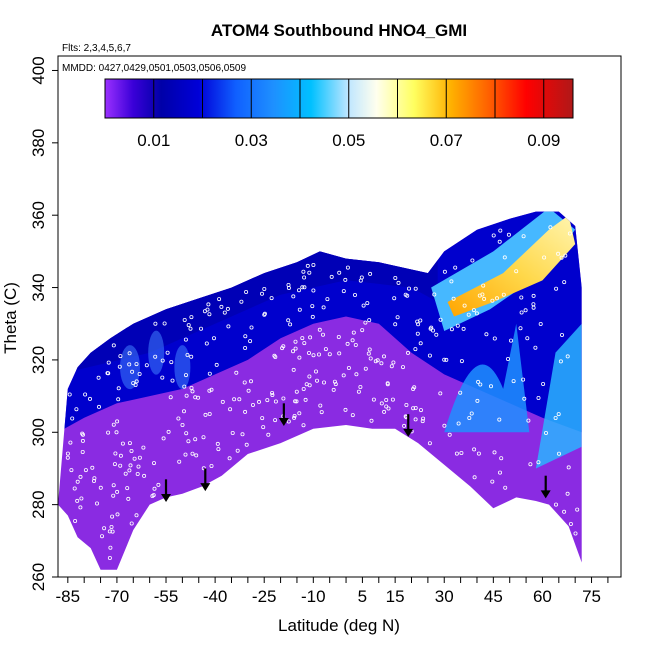  What do you see at coordinates (38, 215) in the screenshot?
I see `y-tick-label: 360` at bounding box center [38, 215].